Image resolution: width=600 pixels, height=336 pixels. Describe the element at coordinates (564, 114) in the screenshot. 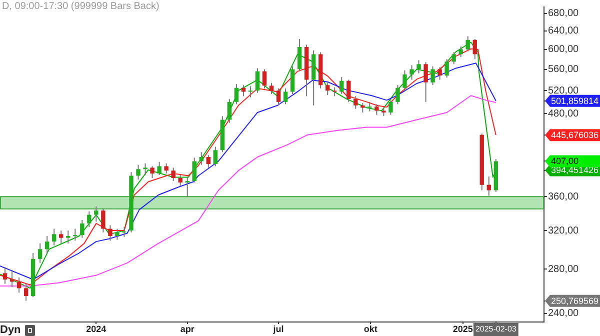

I see `y-tick-label: 480,00` at that location.